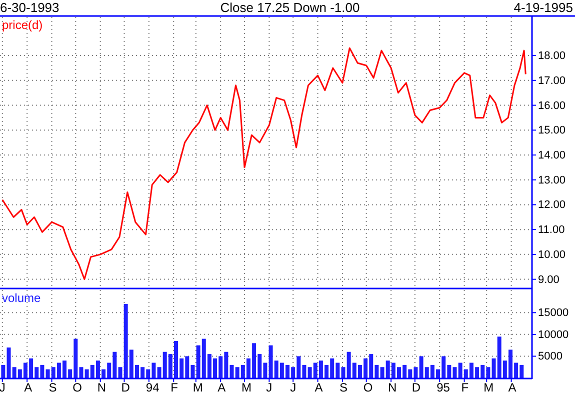 This screenshot has width=575, height=395. What do you see at coordinates (3, 371) in the screenshot?
I see `bar` at bounding box center [3, 371].